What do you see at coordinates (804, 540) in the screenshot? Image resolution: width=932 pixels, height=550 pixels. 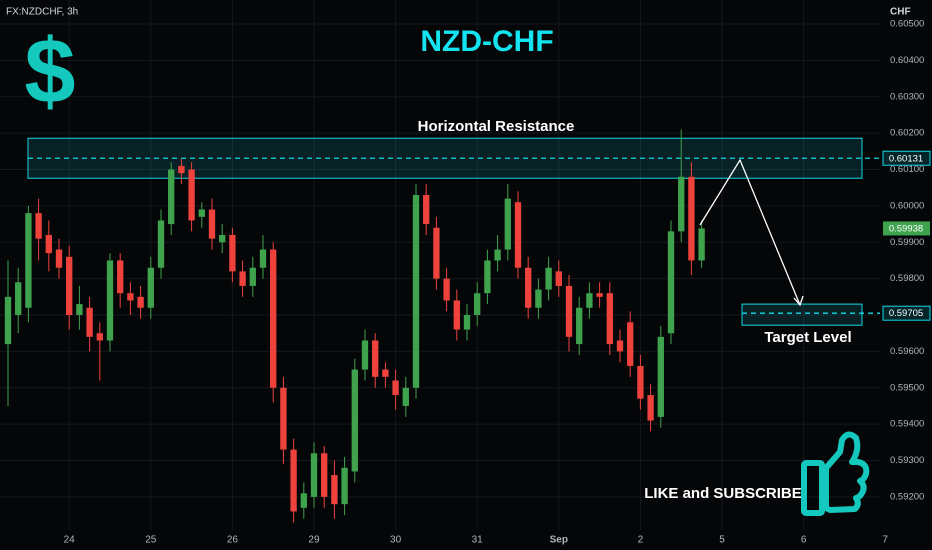 I see `x-tick-label: 6` at bounding box center [804, 540].